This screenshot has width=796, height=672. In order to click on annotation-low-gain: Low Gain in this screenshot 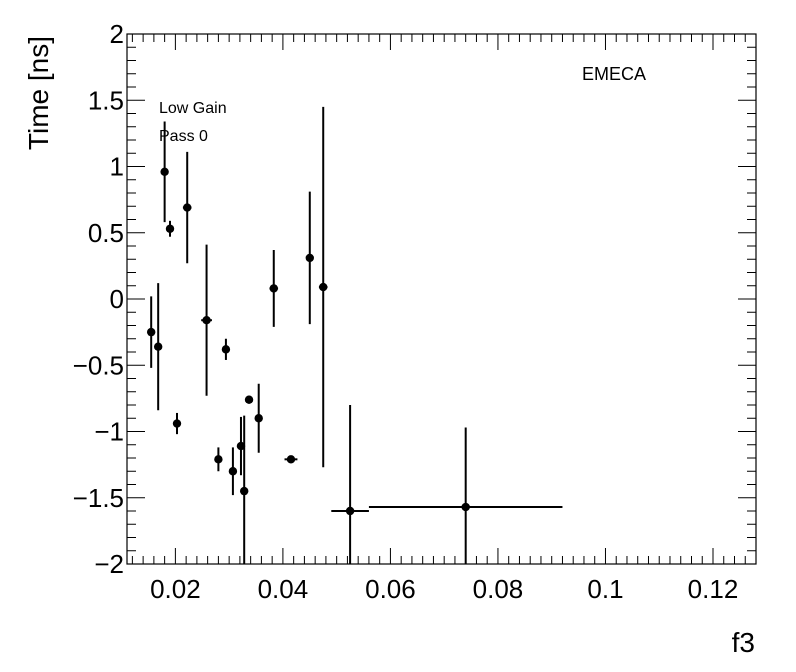, I will do `click(193, 108)`.